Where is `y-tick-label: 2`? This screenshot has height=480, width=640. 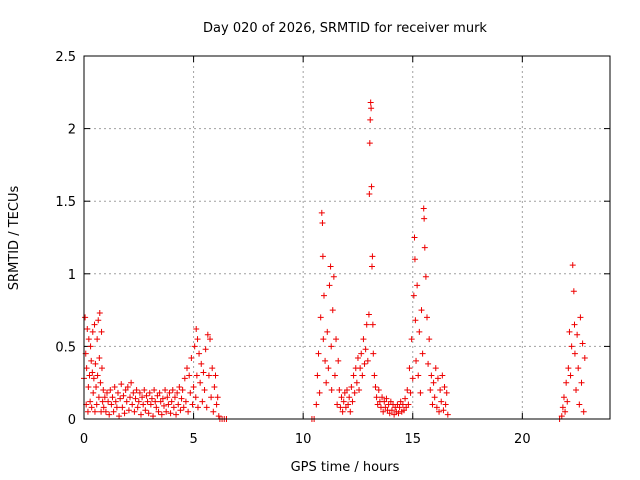 y-tick-label: 2 is located at coordinates (72, 130).